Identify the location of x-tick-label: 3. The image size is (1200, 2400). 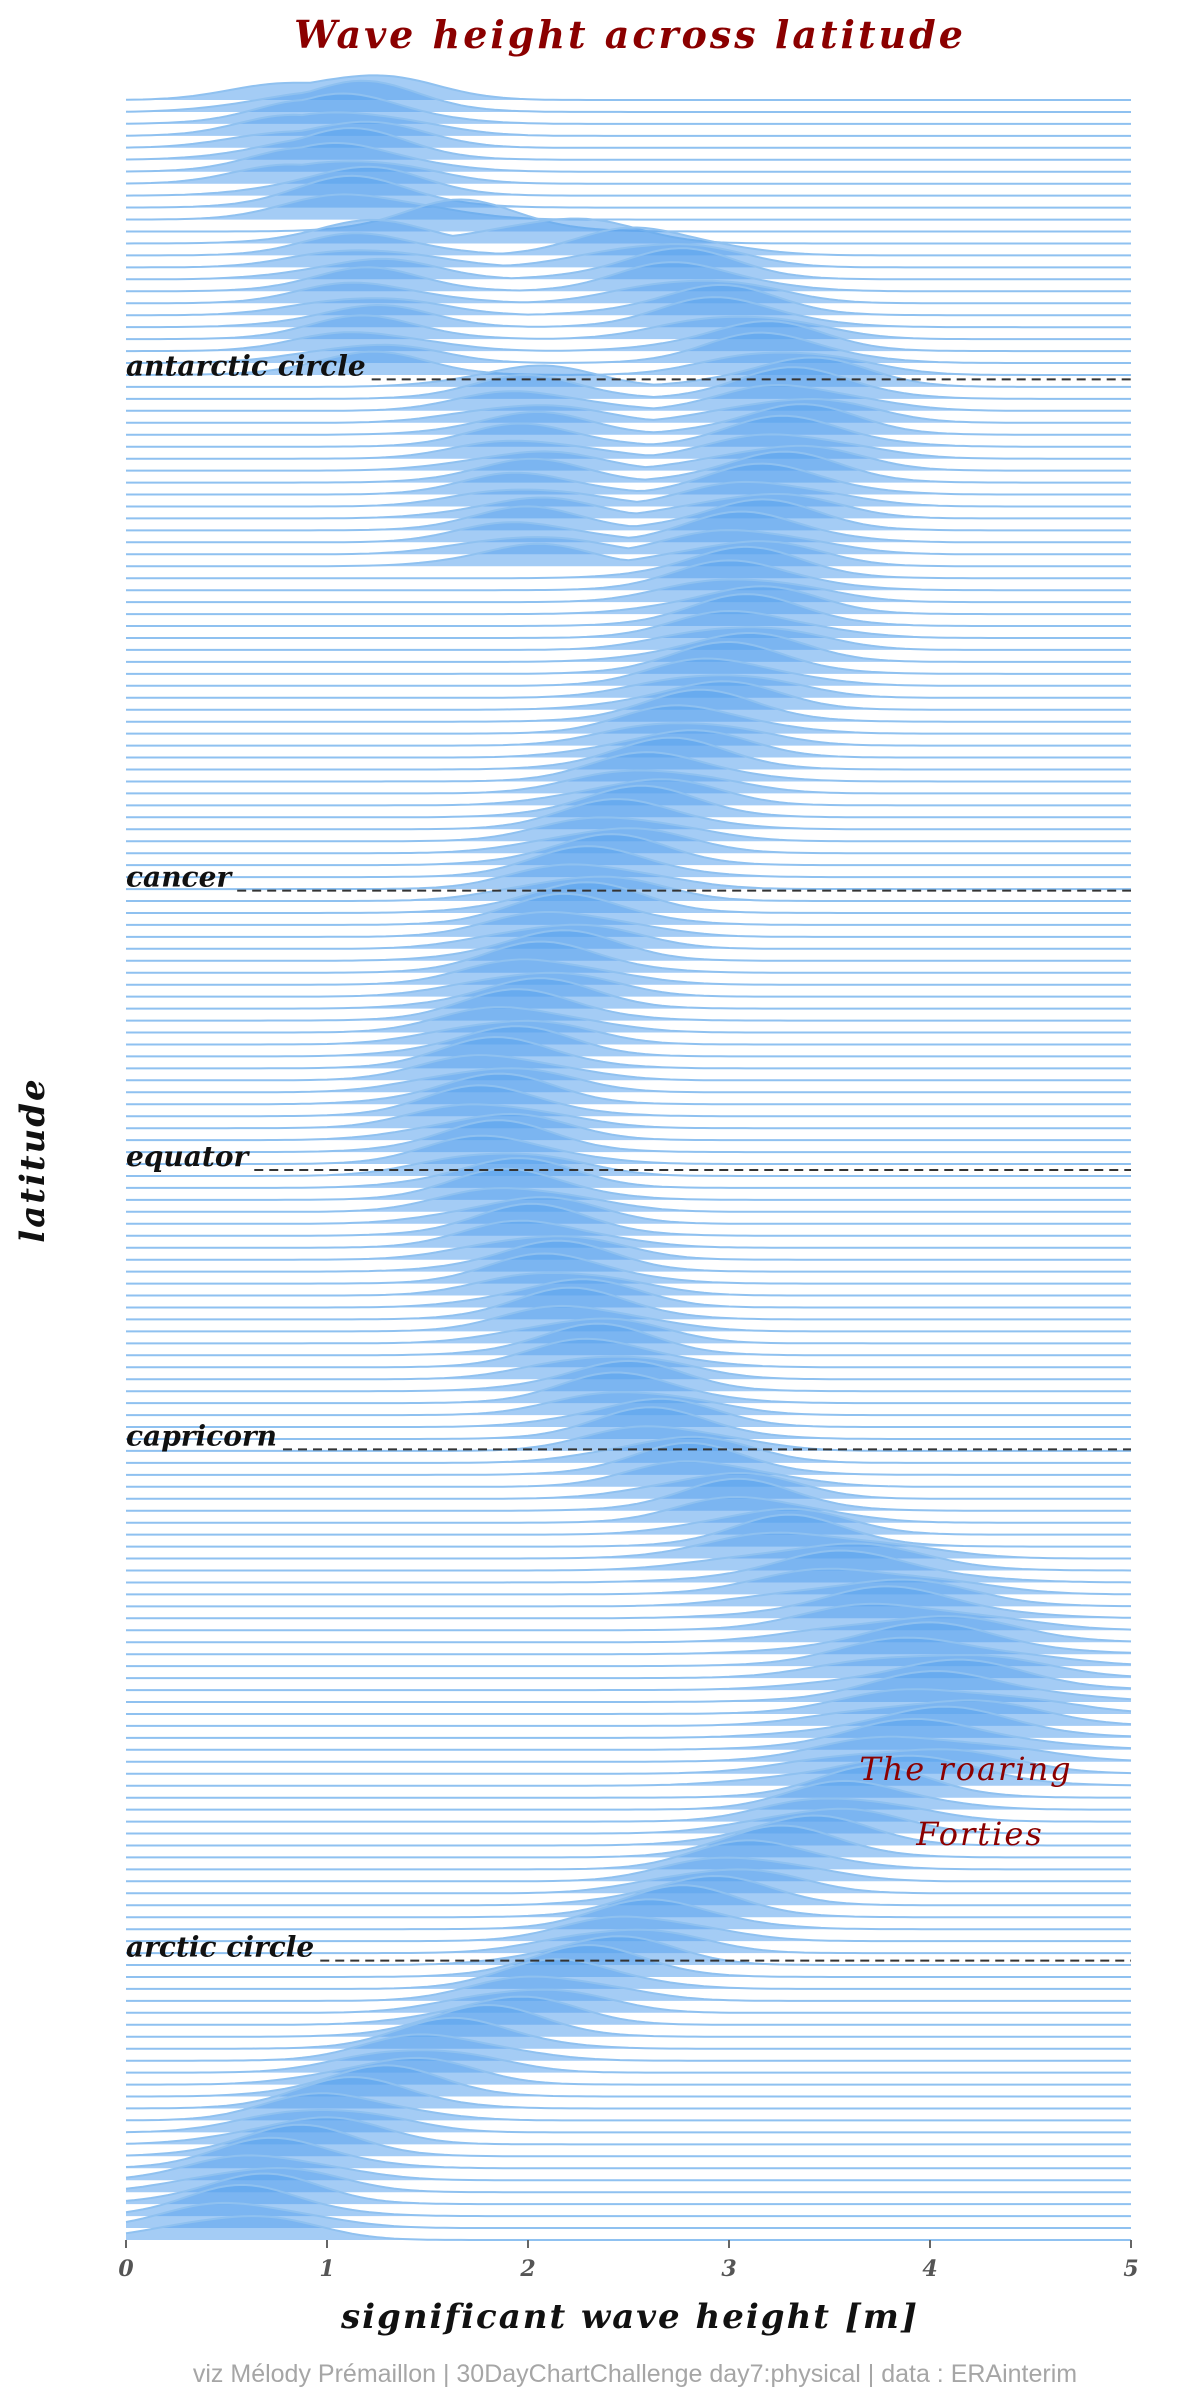
(728, 2269).